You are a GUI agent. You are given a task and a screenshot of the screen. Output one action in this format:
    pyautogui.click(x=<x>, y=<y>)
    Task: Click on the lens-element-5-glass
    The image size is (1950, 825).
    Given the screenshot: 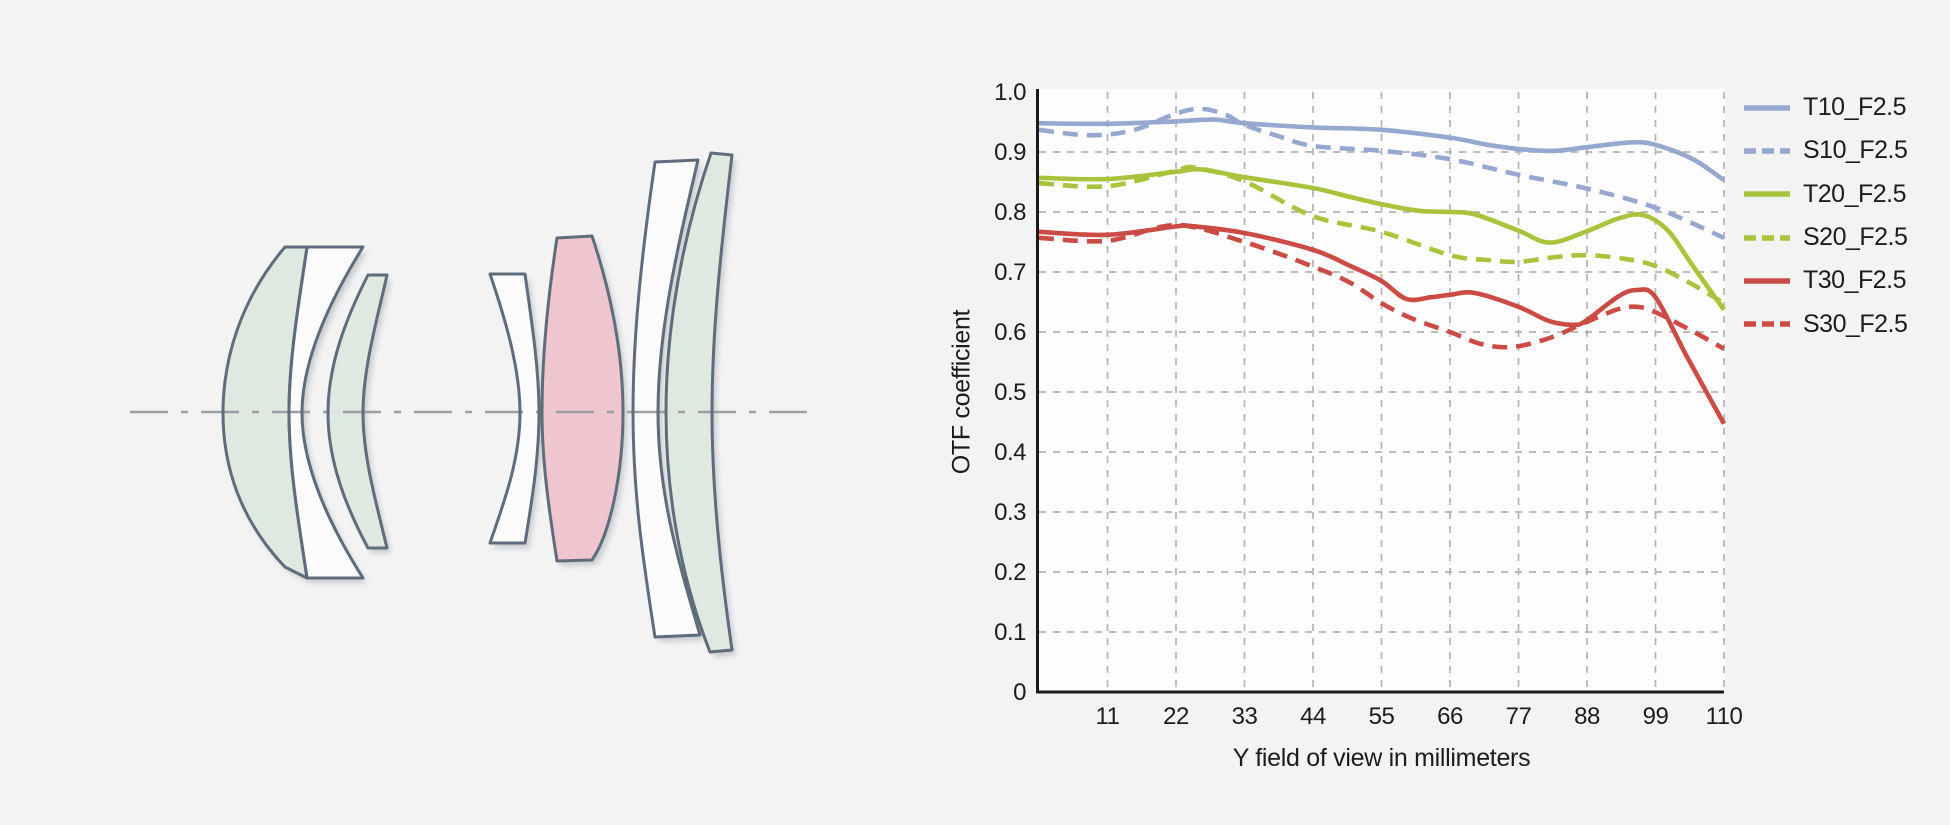 What is the action you would take?
    pyautogui.click(x=582, y=398)
    